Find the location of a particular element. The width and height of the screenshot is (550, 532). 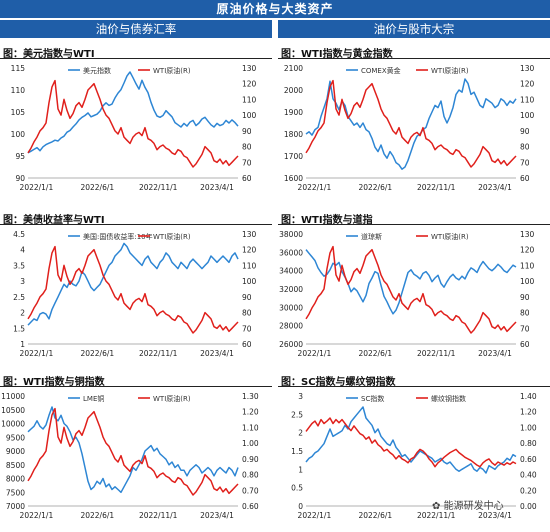

left-tick-label: 4 is located at coordinates (22, 250).